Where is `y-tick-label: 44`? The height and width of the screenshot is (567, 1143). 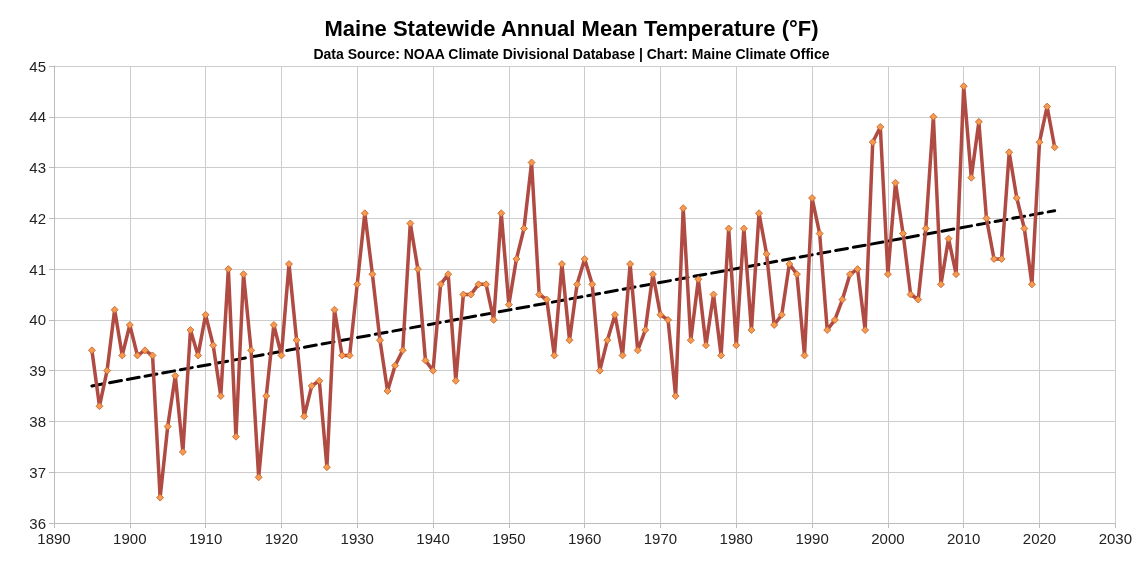
y-tick-label: 44 is located at coordinates (37, 117).